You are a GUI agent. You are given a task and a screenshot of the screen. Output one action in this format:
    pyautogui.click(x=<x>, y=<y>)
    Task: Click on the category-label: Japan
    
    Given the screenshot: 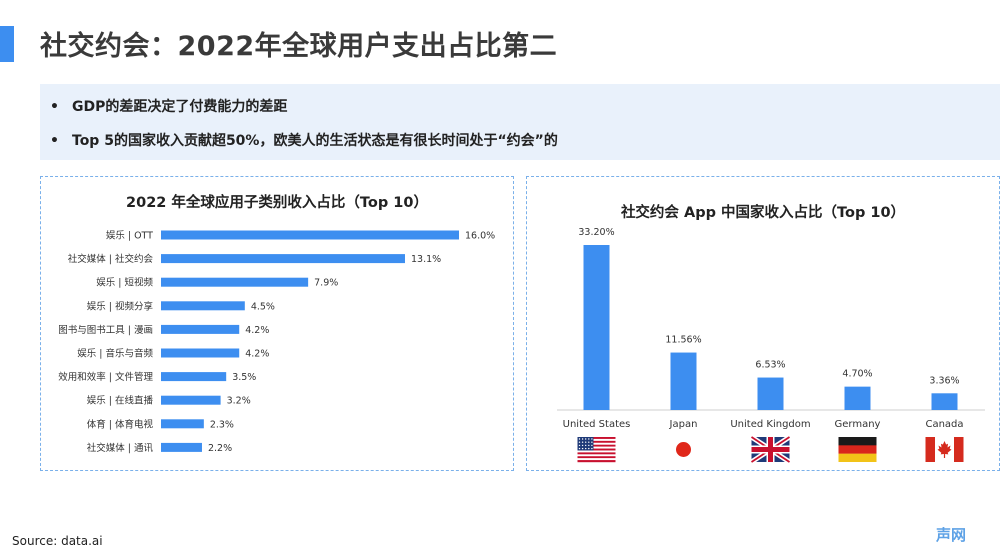 What is the action you would take?
    pyautogui.click(x=683, y=424)
    